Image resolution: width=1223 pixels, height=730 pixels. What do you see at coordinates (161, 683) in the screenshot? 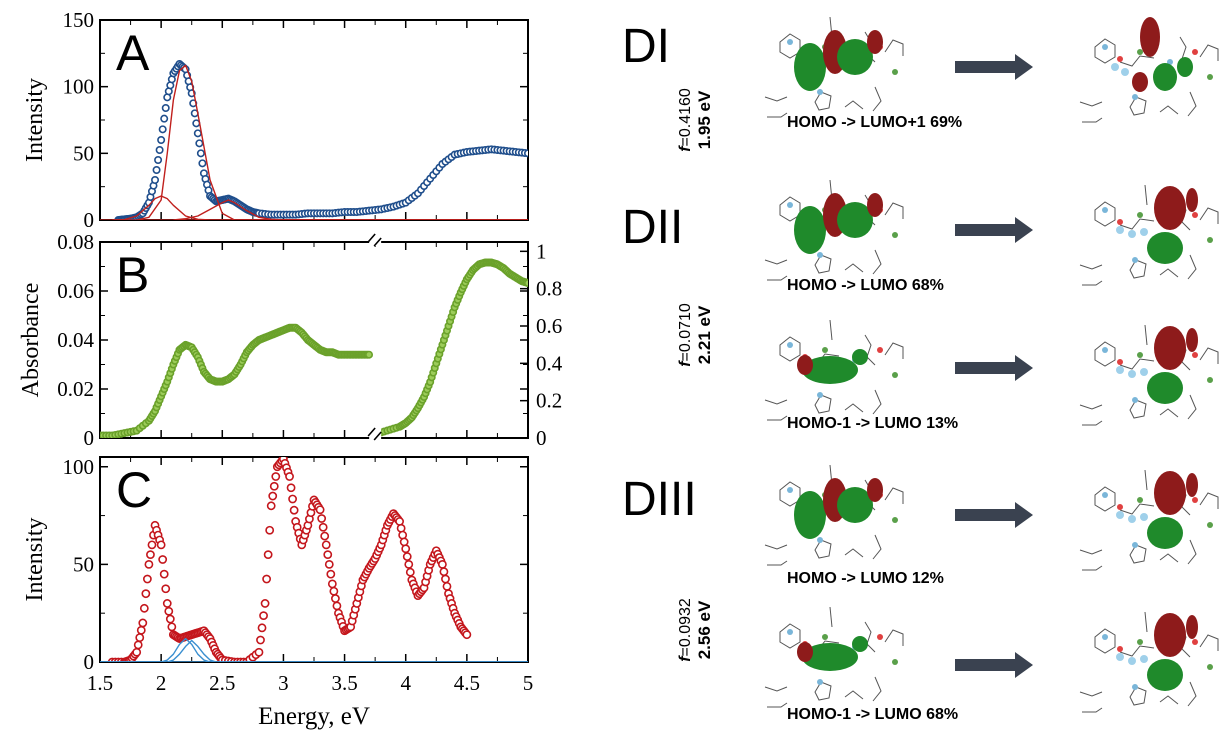
I see `x-tick-label: 2` at bounding box center [161, 683].